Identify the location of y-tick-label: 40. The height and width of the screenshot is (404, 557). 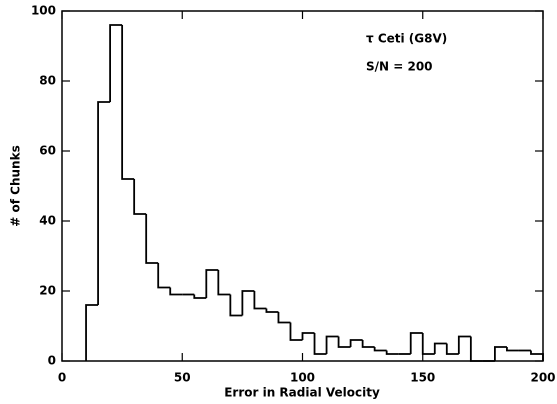
(47, 221).